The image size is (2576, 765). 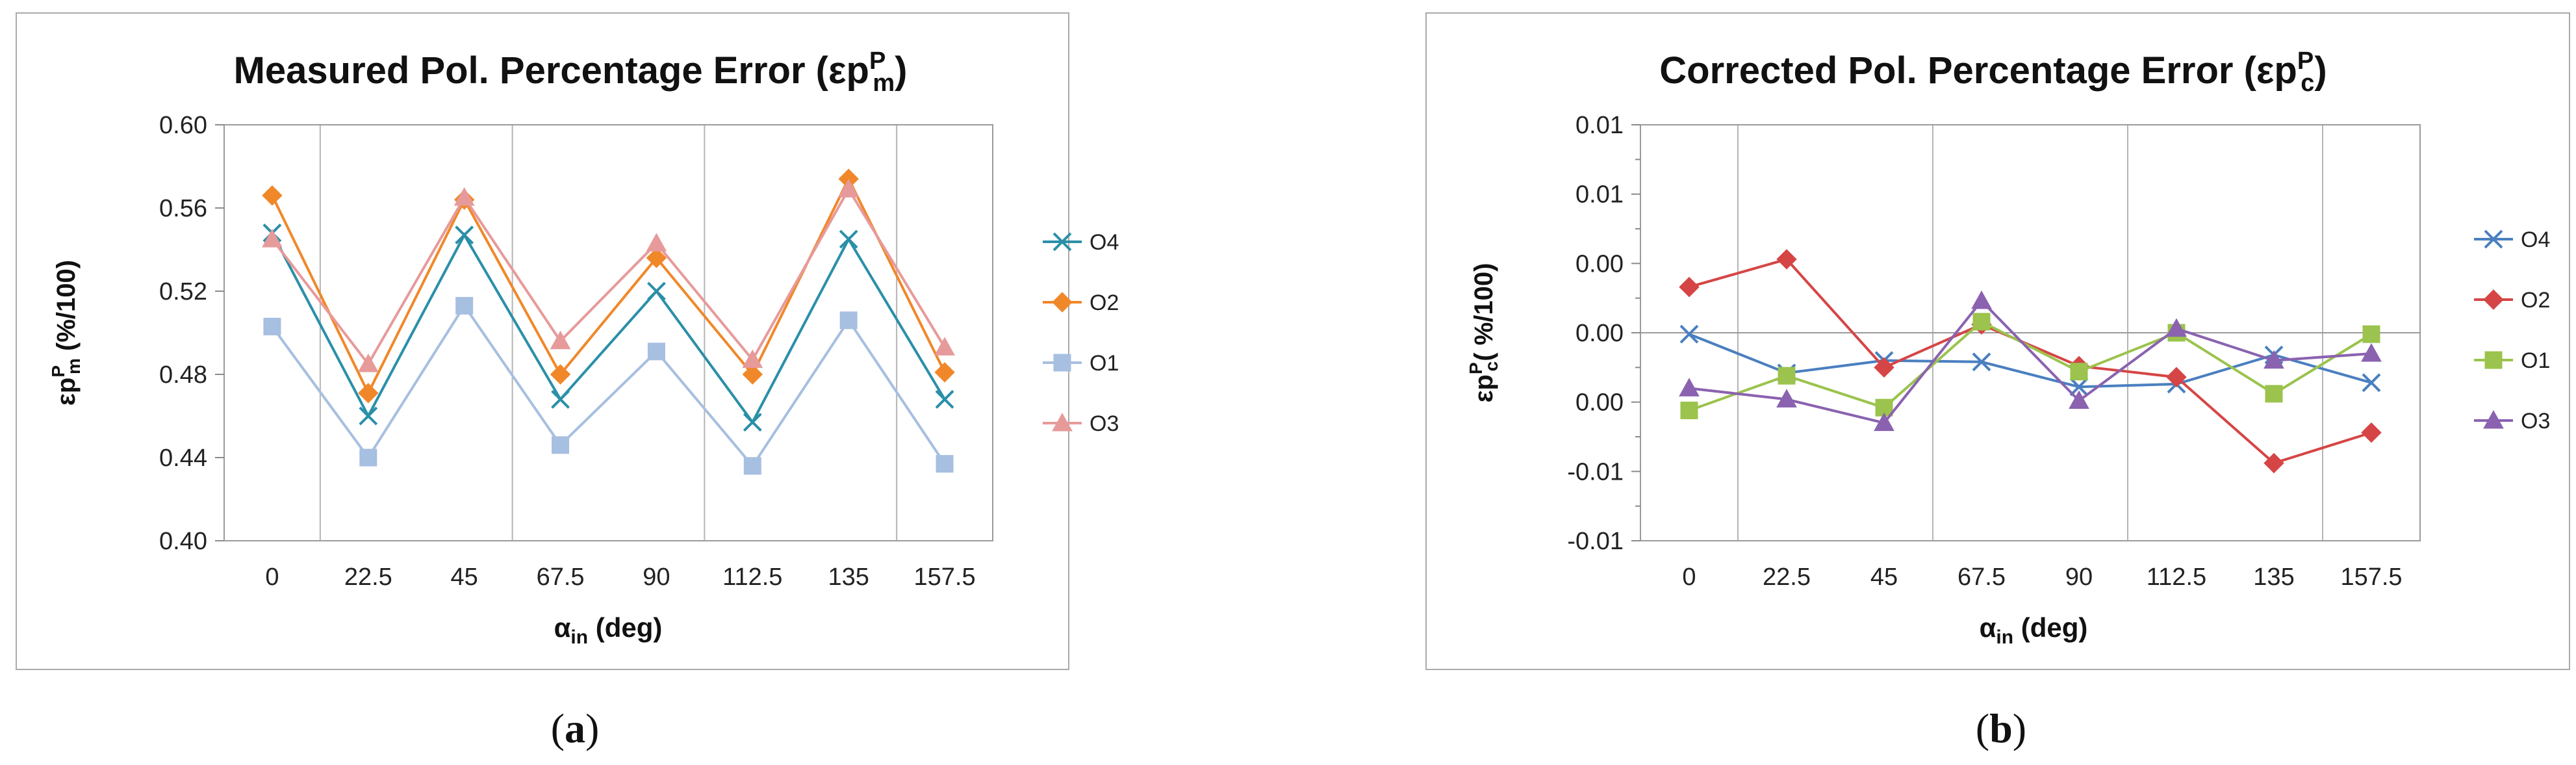 What do you see at coordinates (2034, 630) in the screenshot?
I see `x-axis-label: αin (deg)` at bounding box center [2034, 630].